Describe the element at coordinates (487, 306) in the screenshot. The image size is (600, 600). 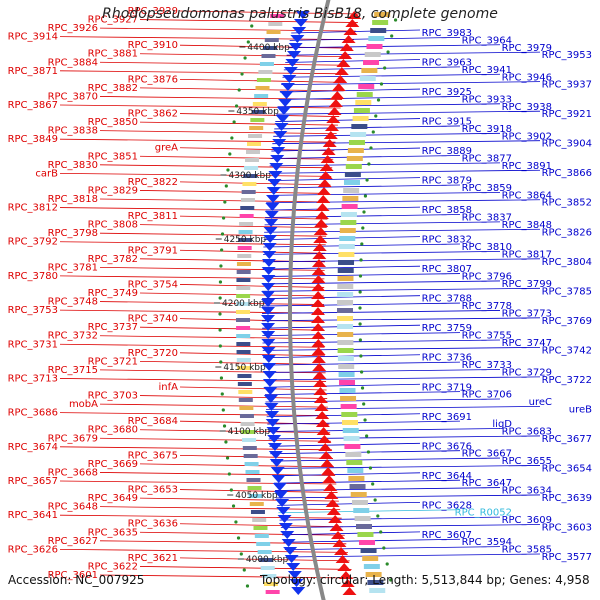
I see `right-gene-label: RPC_3778` at that location.